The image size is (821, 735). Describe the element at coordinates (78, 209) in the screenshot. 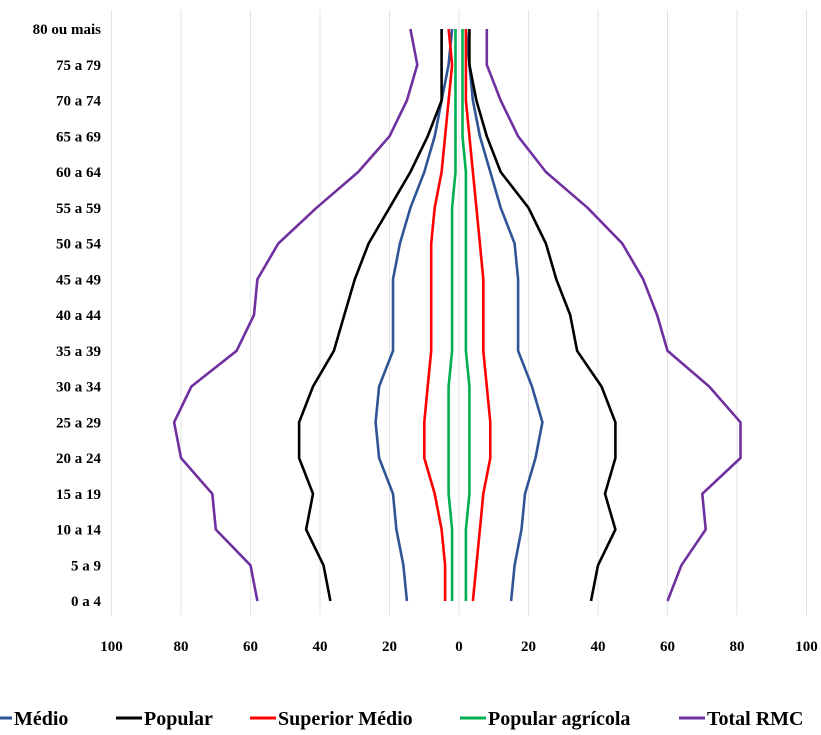

I see `y-tick-label: 55 a 59` at that location.